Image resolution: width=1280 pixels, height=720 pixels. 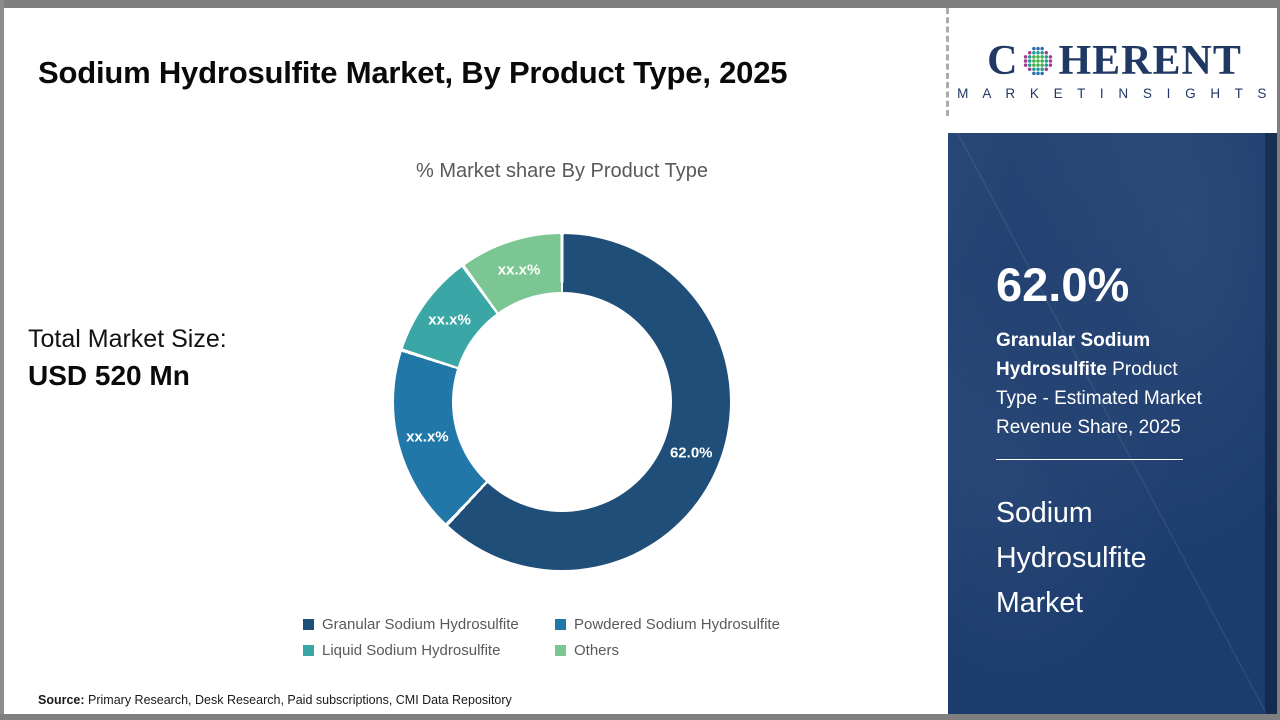 What do you see at coordinates (411, 650) in the screenshot?
I see `legend-label: Liquid Sodium Hydrosulfite` at bounding box center [411, 650].